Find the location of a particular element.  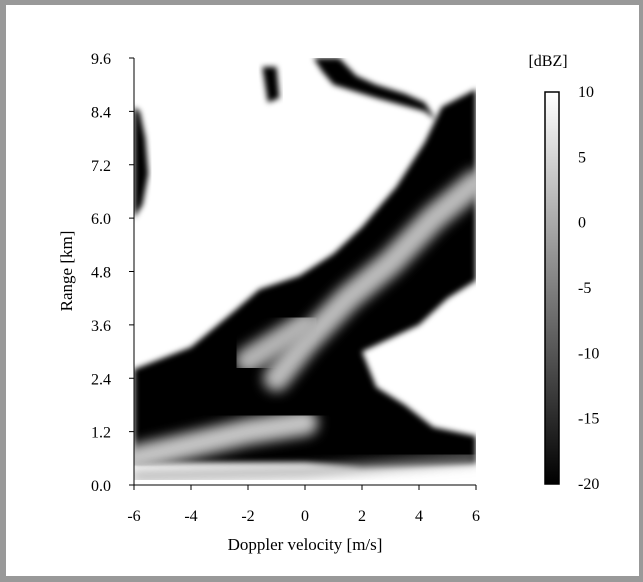

colorbar-tick-label: -5 is located at coordinates (584, 288).